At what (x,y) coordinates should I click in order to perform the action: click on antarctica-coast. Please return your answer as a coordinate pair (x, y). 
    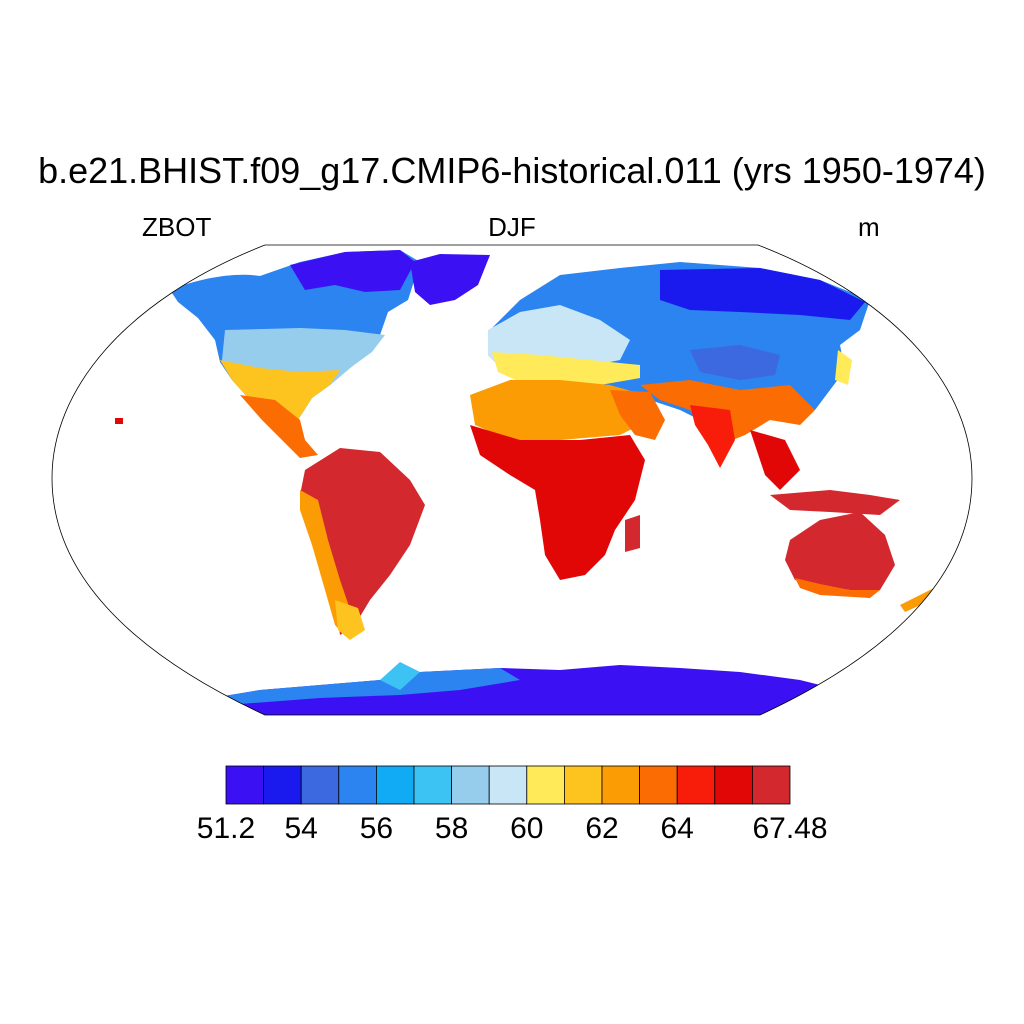
    Looking at the image, I should click on (360, 686).